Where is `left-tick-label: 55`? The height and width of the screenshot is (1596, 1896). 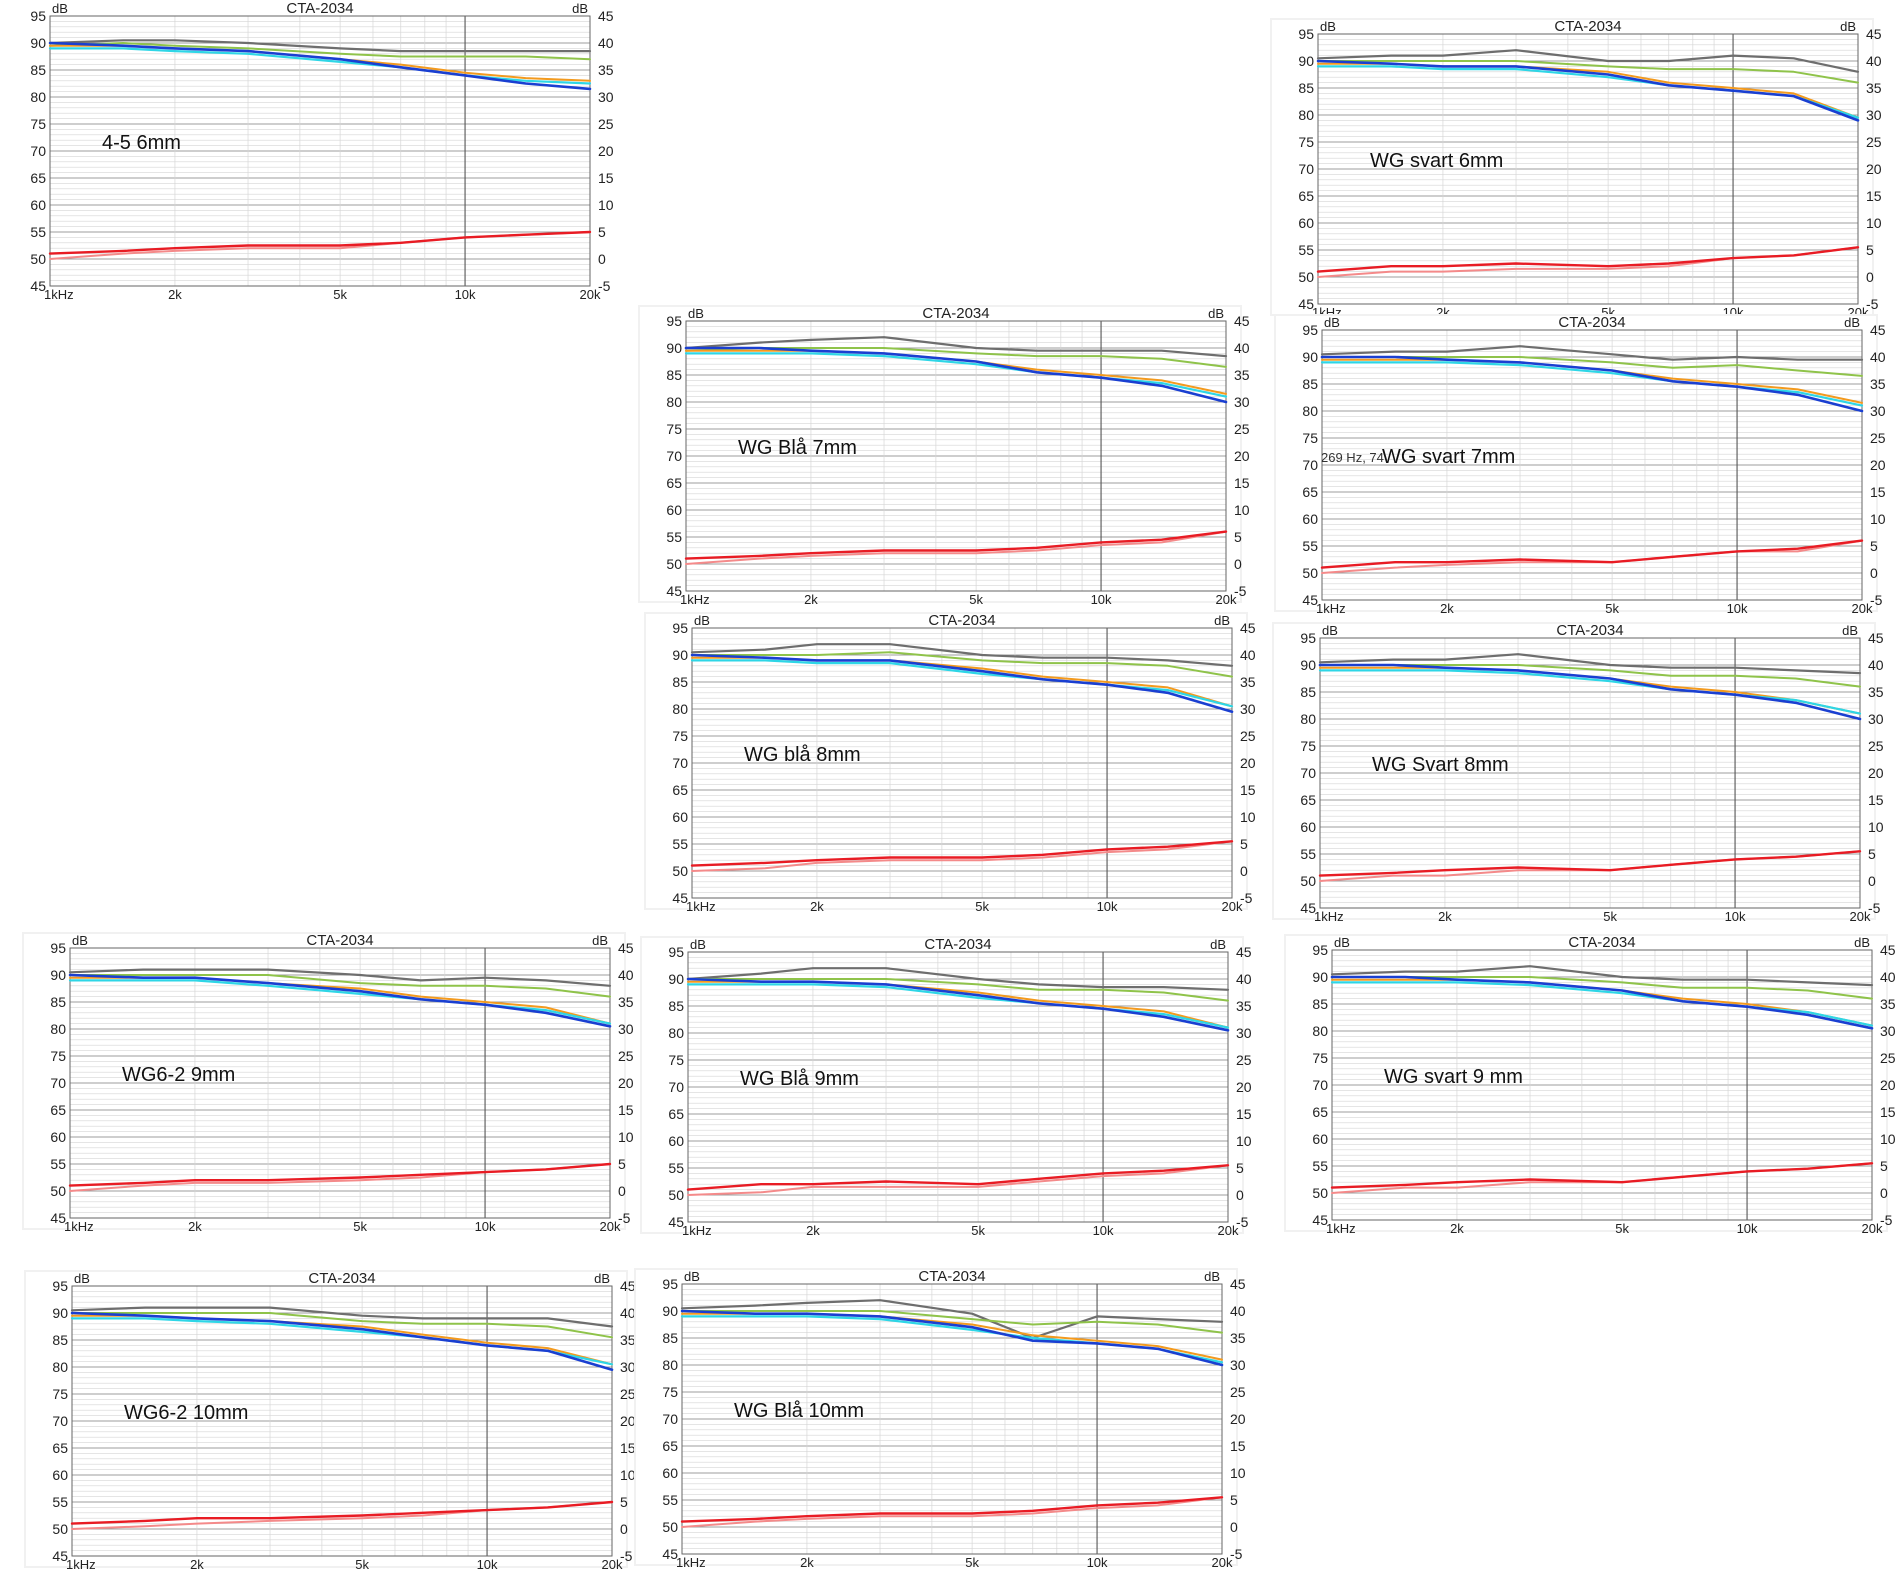 left-tick-label: 55 is located at coordinates (1320, 1166).